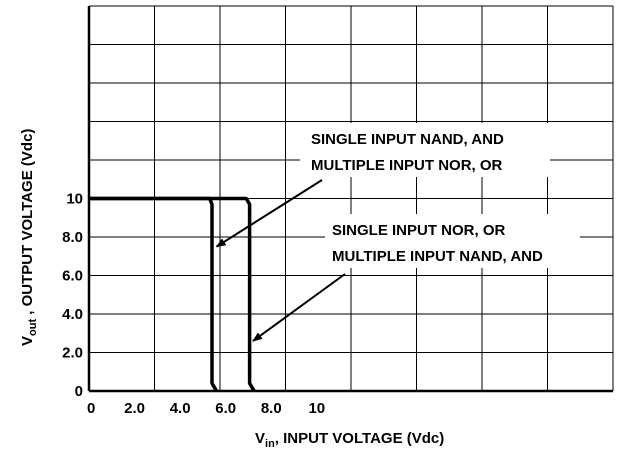  What do you see at coordinates (407, 139) in the screenshot?
I see `annotation-1-line-1: SINGLE INPUT NAND, AND` at bounding box center [407, 139].